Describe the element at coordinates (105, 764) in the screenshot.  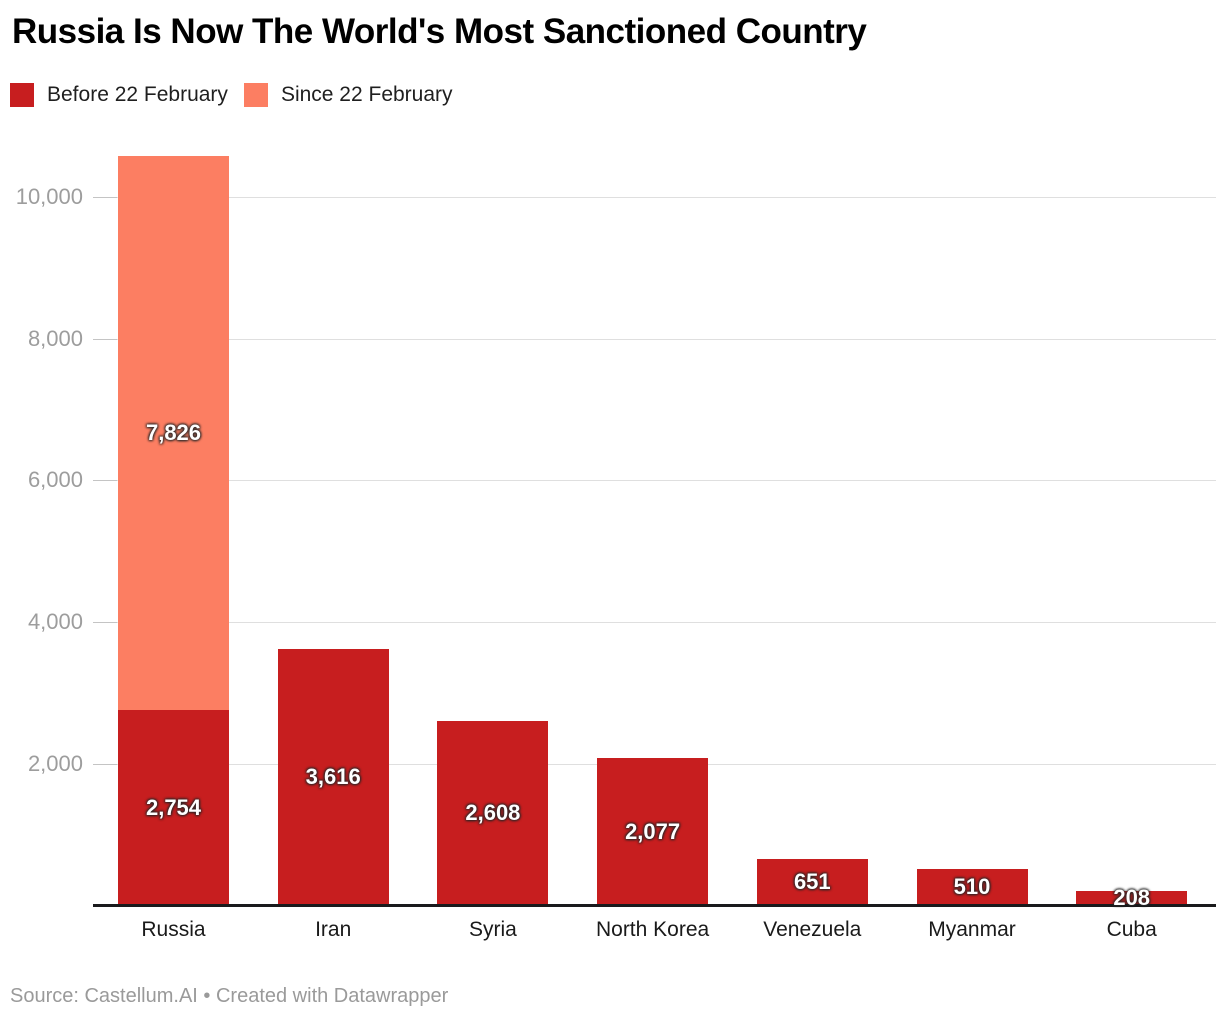
I see `tick-2,000` at that location.